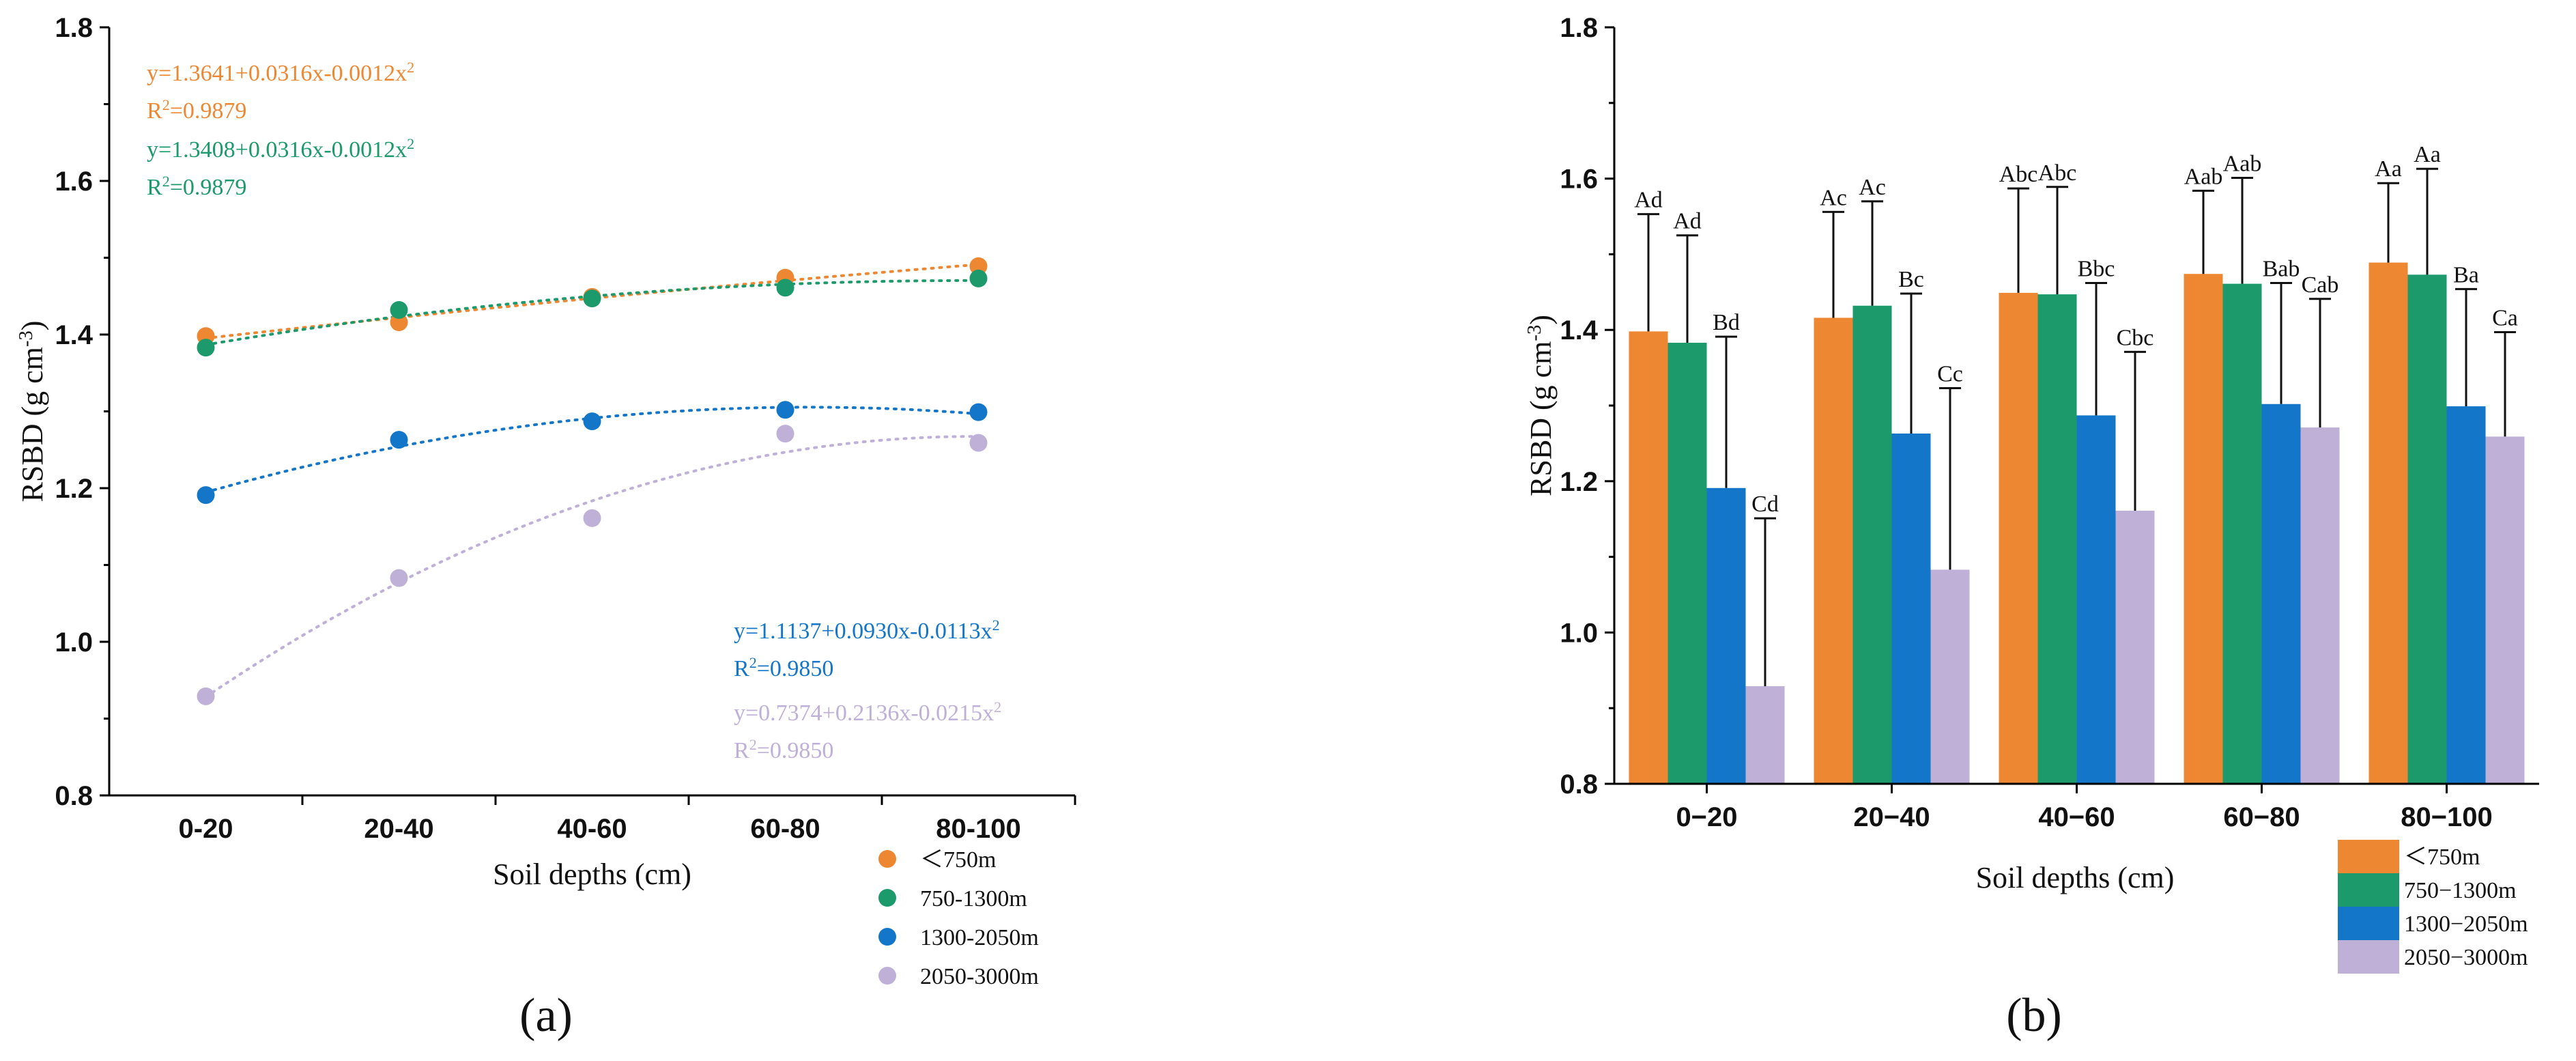 The height and width of the screenshot is (1061, 2576). I want to click on significance-letter: Bbc, so click(2096, 269).